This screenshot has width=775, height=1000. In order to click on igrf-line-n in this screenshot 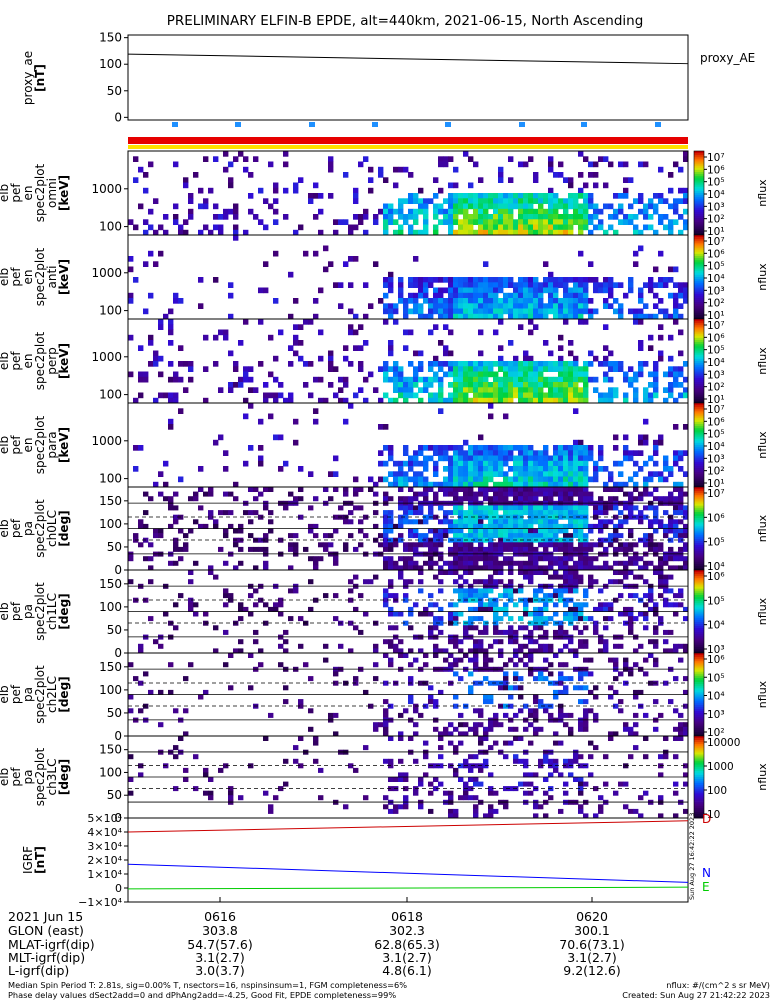, I will do `click(408, 873)`.